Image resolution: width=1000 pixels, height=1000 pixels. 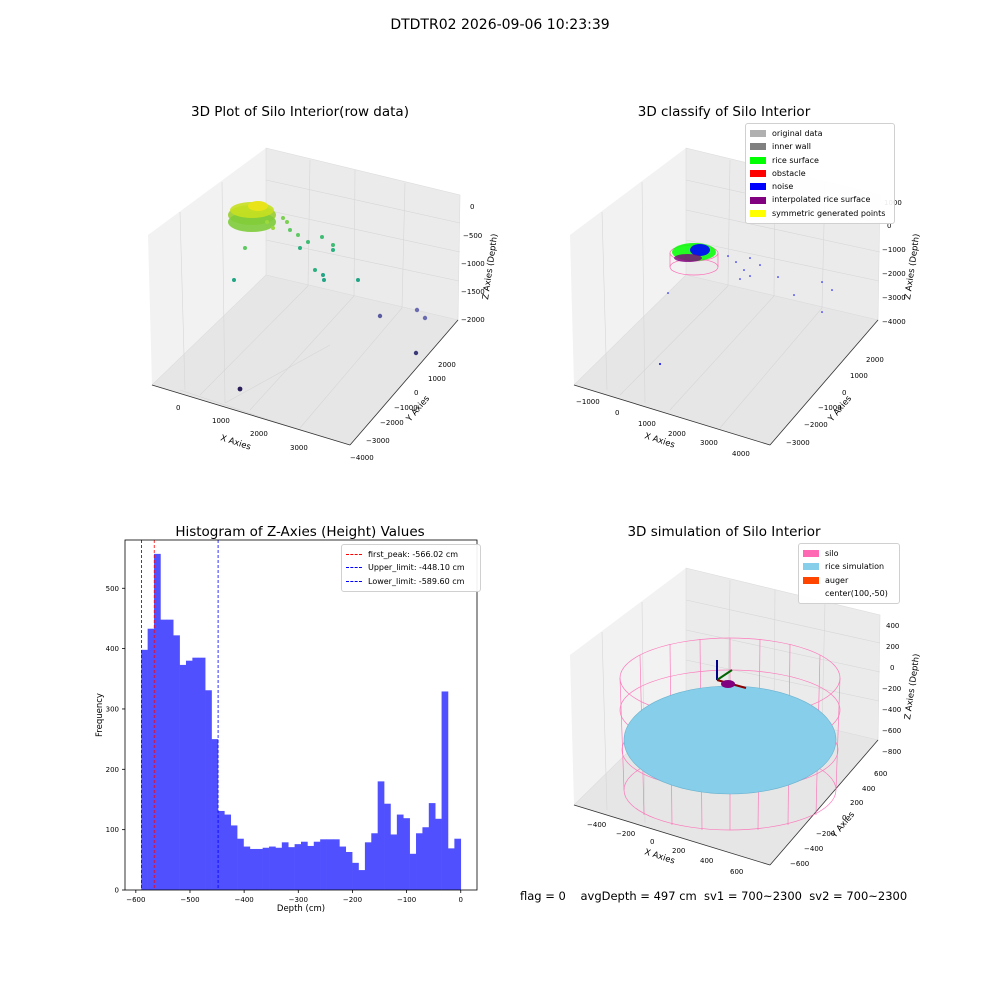 What do you see at coordinates (678, 851) in the screenshot?
I see `simulation-xtick: 200` at bounding box center [678, 851].